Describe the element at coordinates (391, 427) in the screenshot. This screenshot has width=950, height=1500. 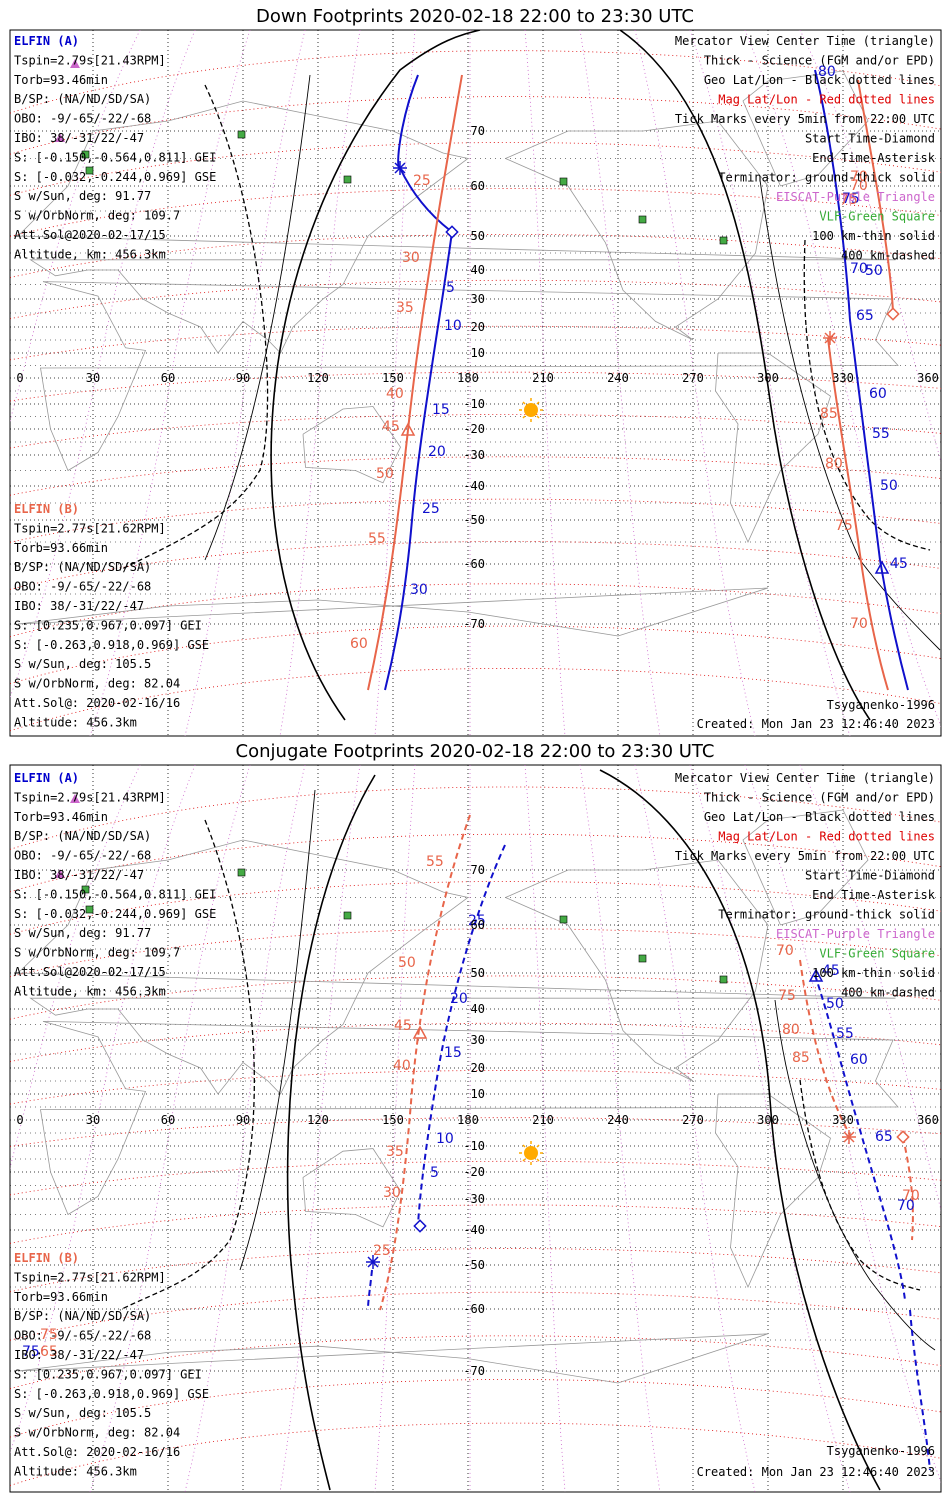
I see `trace-b-label: 45` at that location.